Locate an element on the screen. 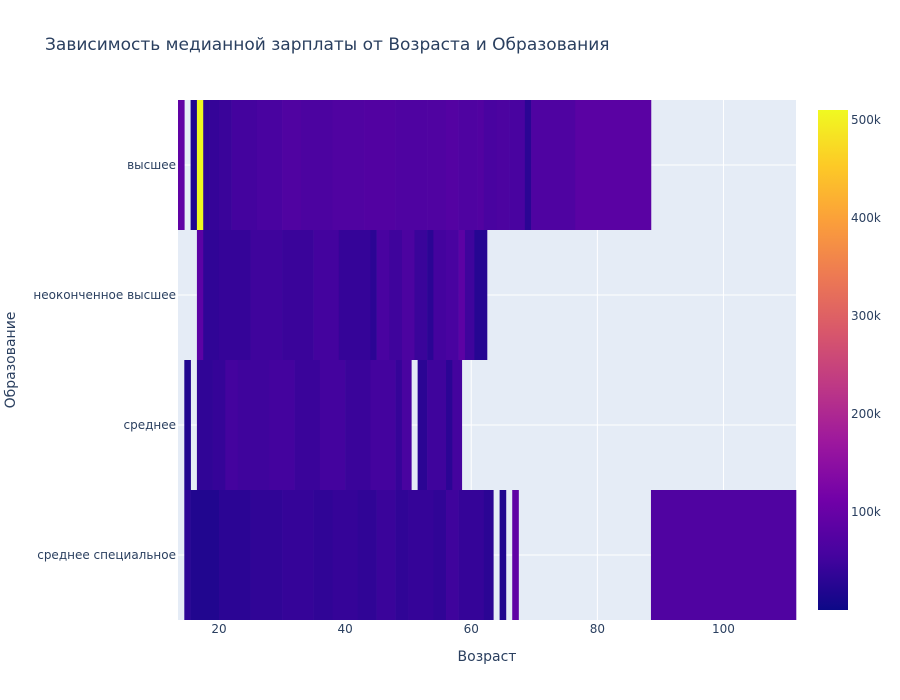  x-axis-ticks: 20 40 60 80 100 is located at coordinates (473, 629).